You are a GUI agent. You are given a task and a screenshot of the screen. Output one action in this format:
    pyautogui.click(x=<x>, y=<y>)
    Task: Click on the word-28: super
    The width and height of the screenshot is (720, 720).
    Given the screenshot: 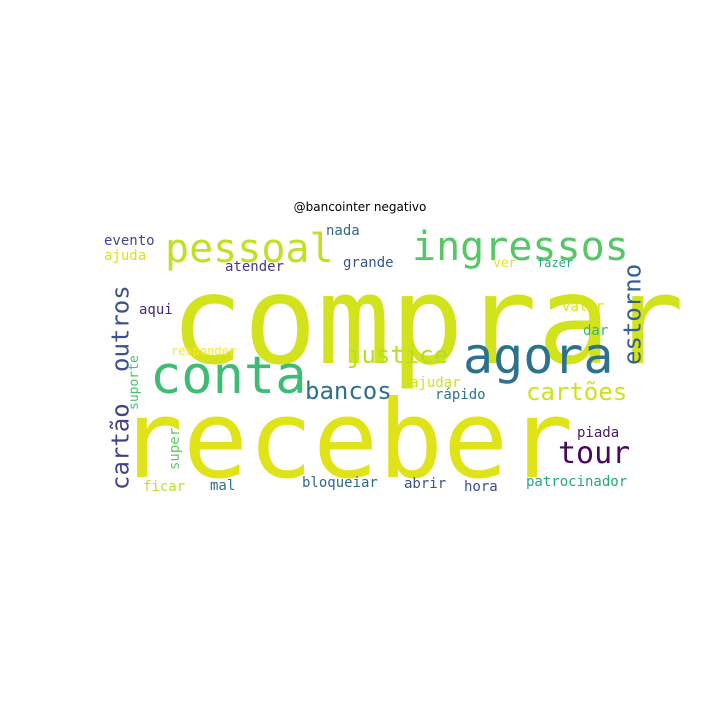 What is the action you would take?
    pyautogui.click(x=175, y=449)
    